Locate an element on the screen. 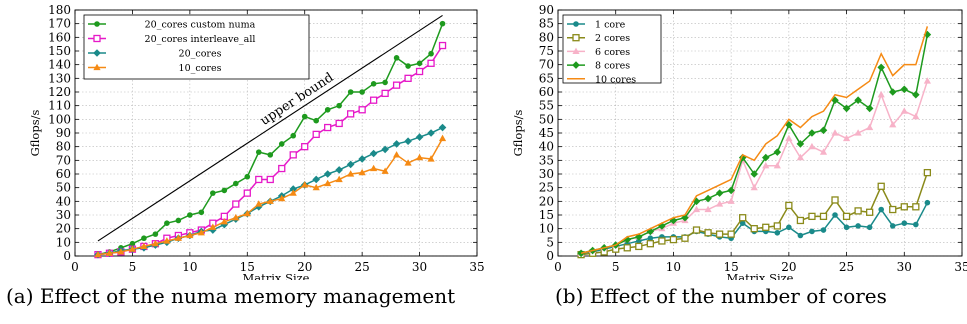 This screenshot has height=324, width=967. legend-label: 20_cores interleave_all is located at coordinates (200, 39).